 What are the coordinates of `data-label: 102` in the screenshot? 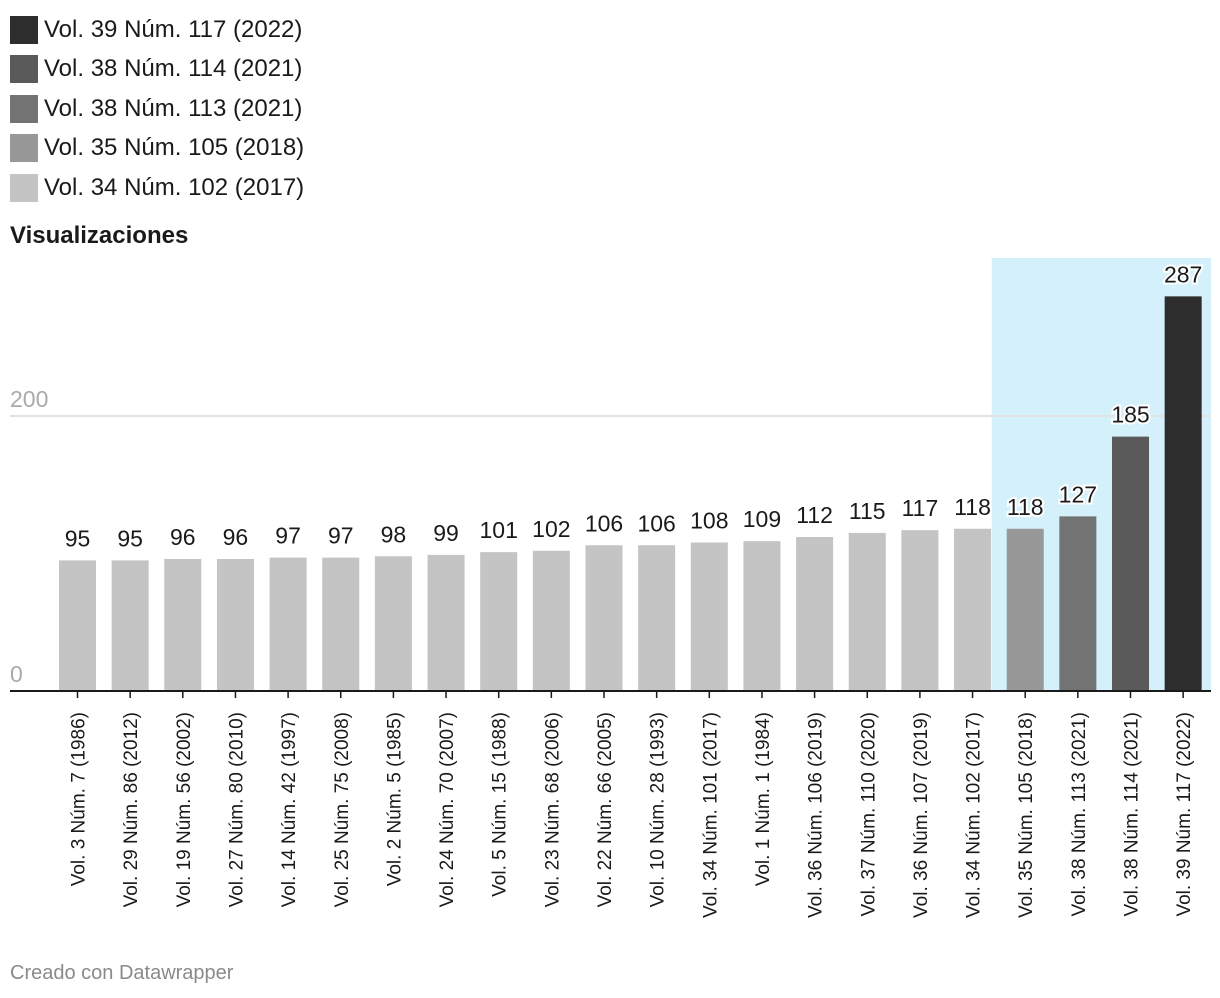 It's located at (551, 529).